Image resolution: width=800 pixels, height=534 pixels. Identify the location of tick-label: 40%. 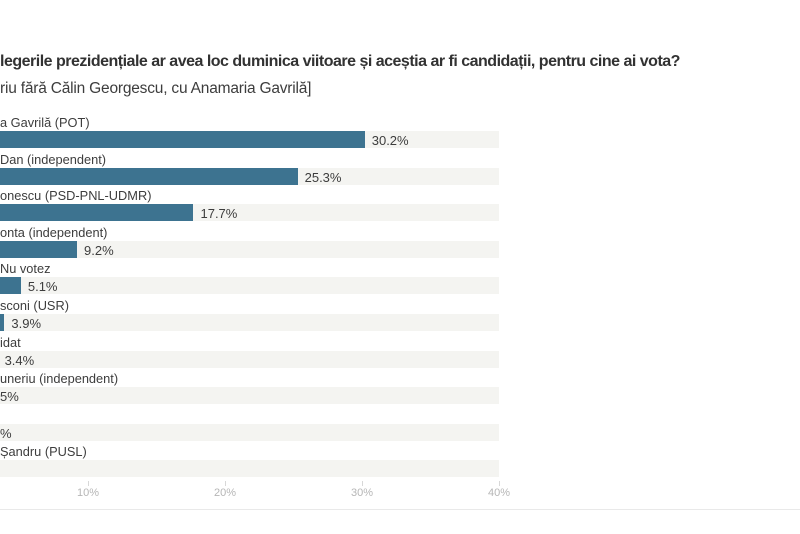
(499, 493).